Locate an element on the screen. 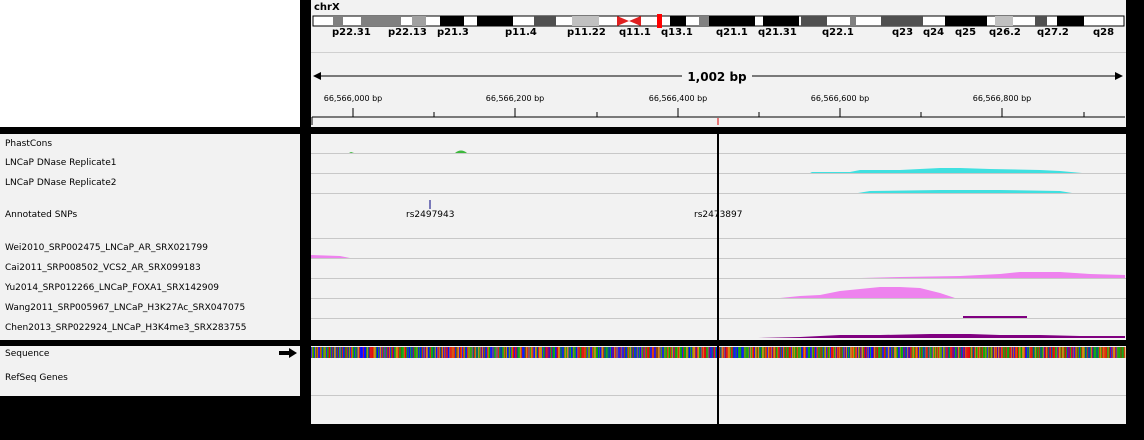 This screenshot has height=440, width=1144. centromere-left is located at coordinates (623, 21).